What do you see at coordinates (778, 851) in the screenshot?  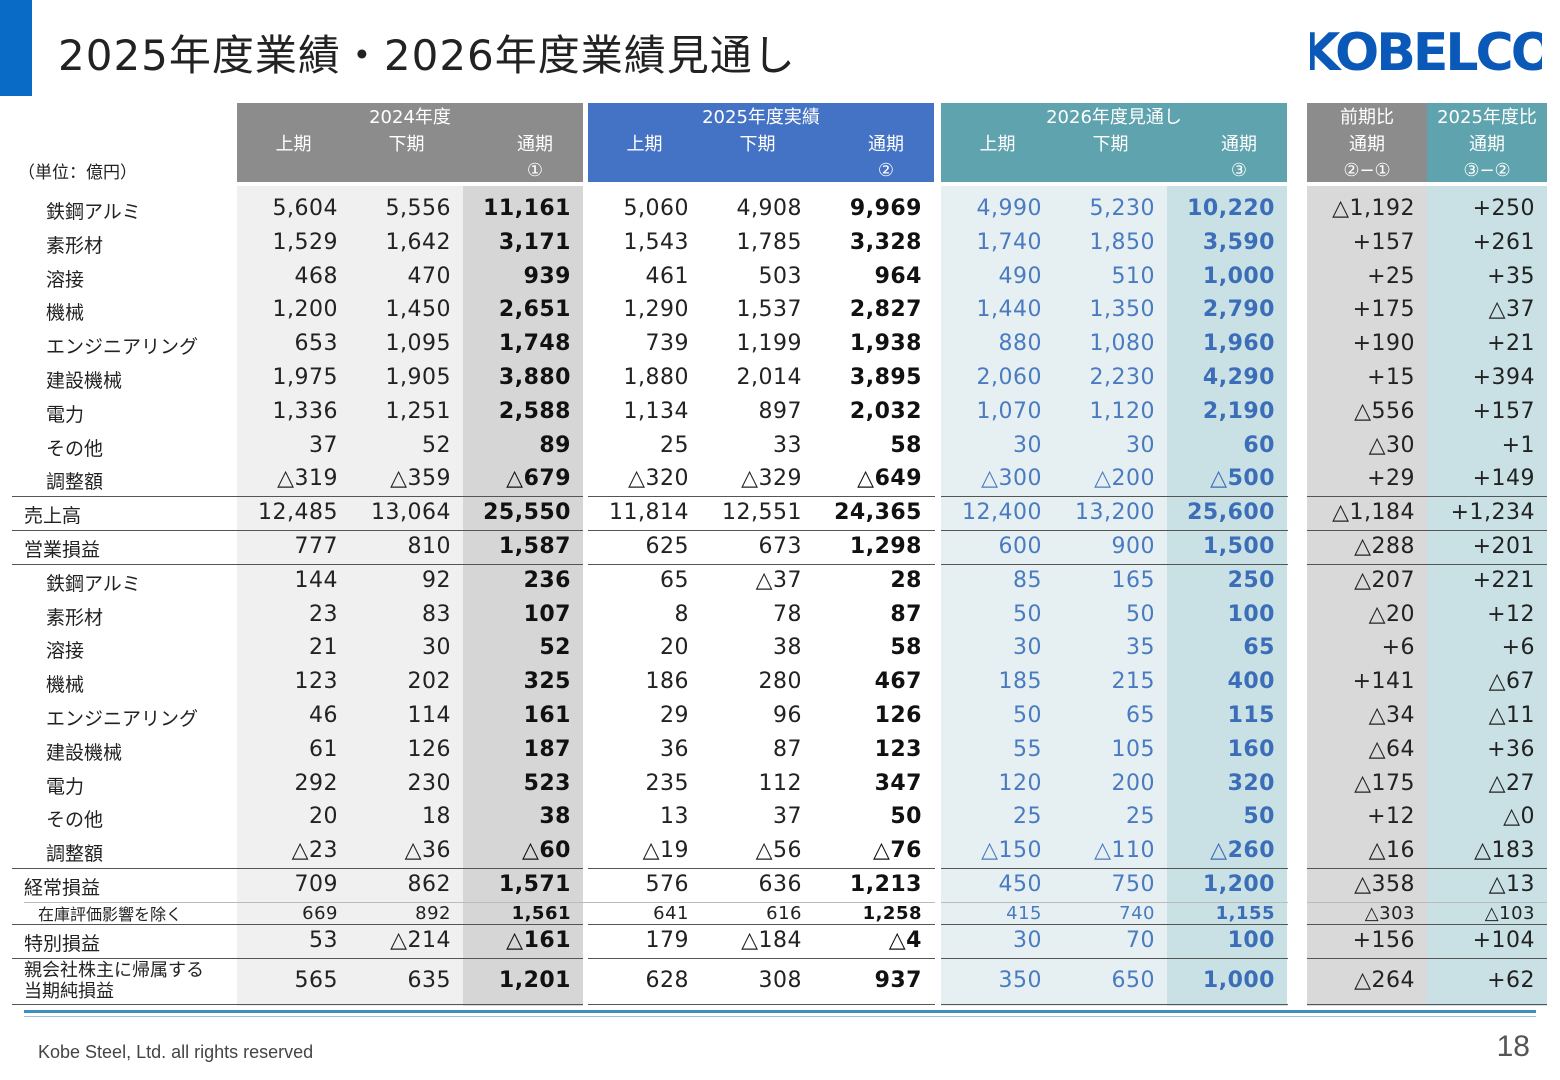 I see `table-cell: △56` at bounding box center [778, 851].